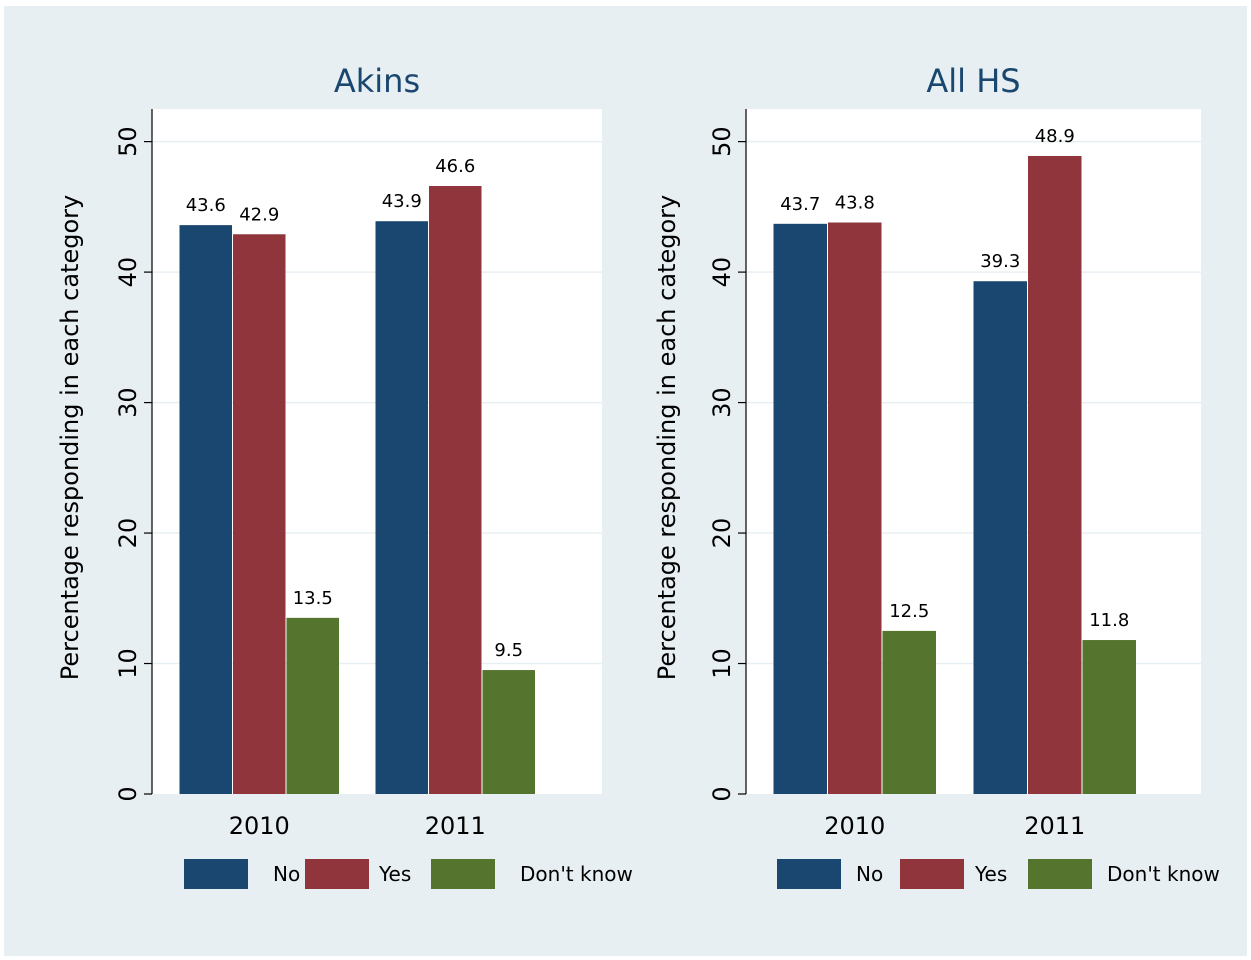 This screenshot has height=960, width=1251. Describe the element at coordinates (313, 598) in the screenshot. I see `data-label: 13.5` at that location.